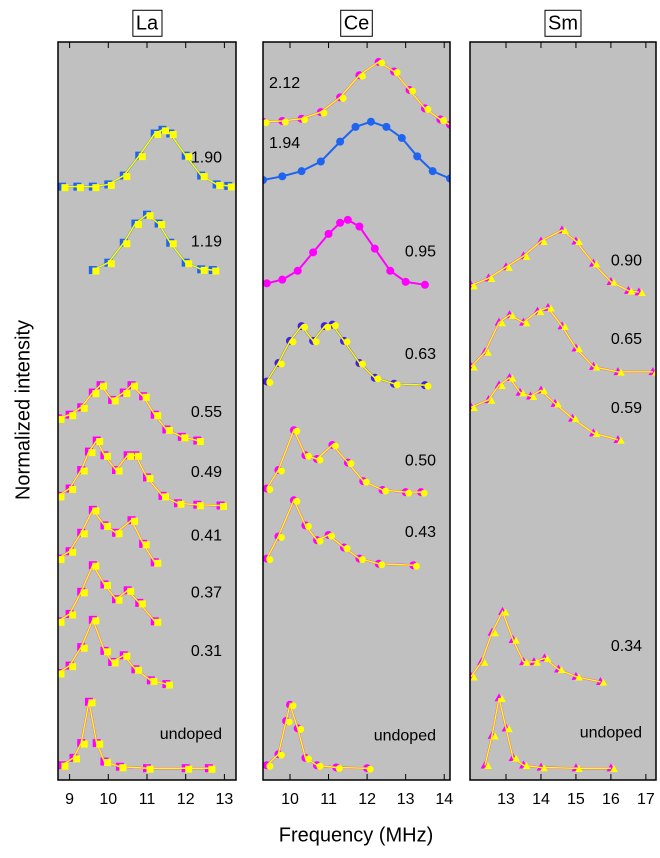 This screenshot has width=660, height=858. Describe the element at coordinates (328, 799) in the screenshot. I see `x-tick-label: 11` at that location.